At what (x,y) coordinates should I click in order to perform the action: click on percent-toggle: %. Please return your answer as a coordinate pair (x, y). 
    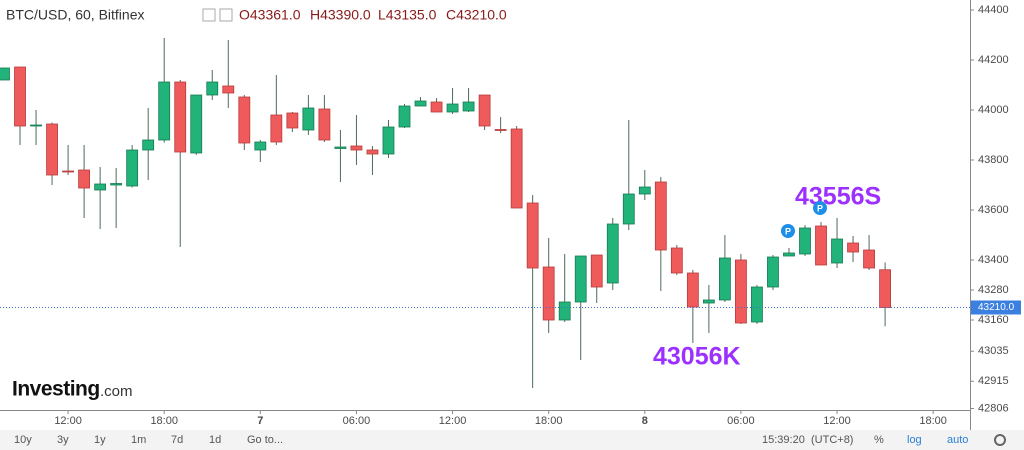
    Looking at the image, I should click on (879, 440).